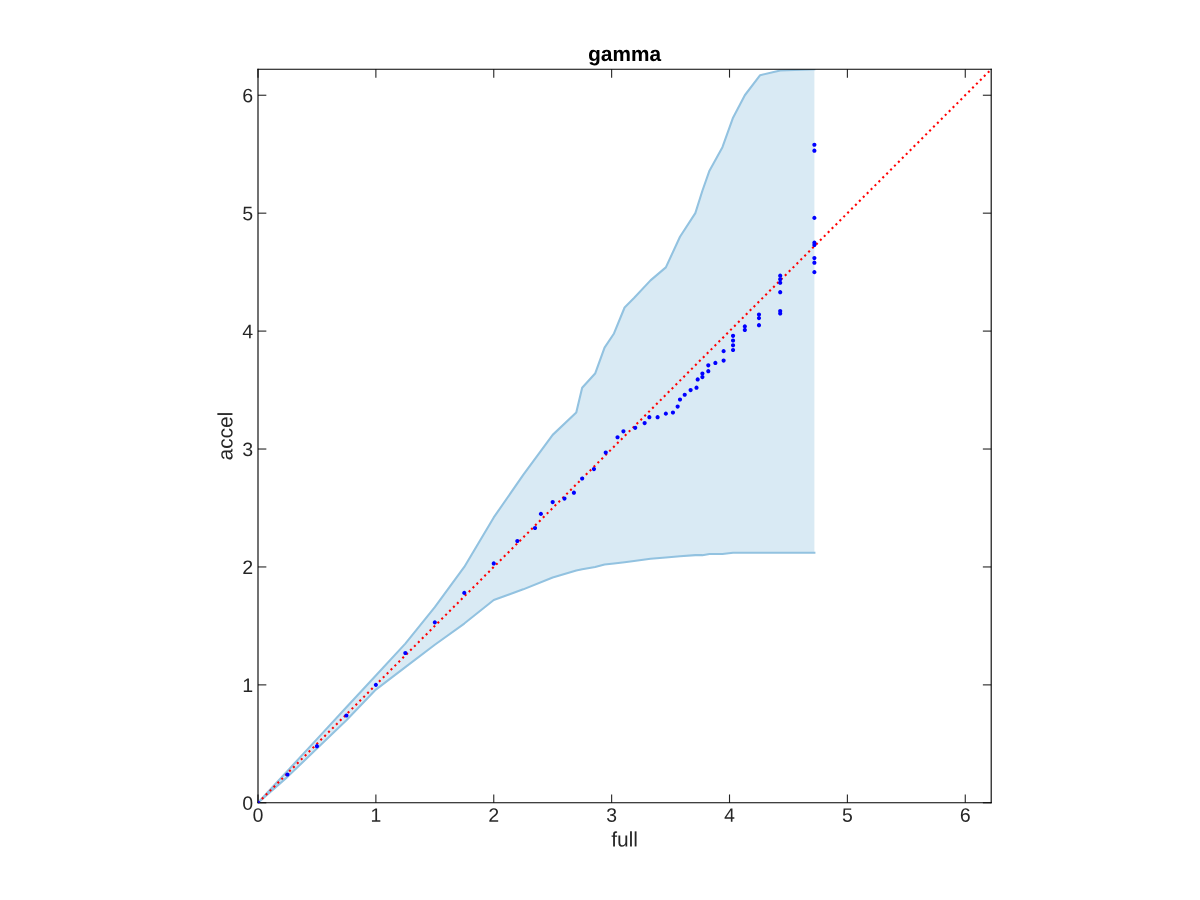 The width and height of the screenshot is (1200, 900). I want to click on y-axis-title: accel, so click(225, 436).